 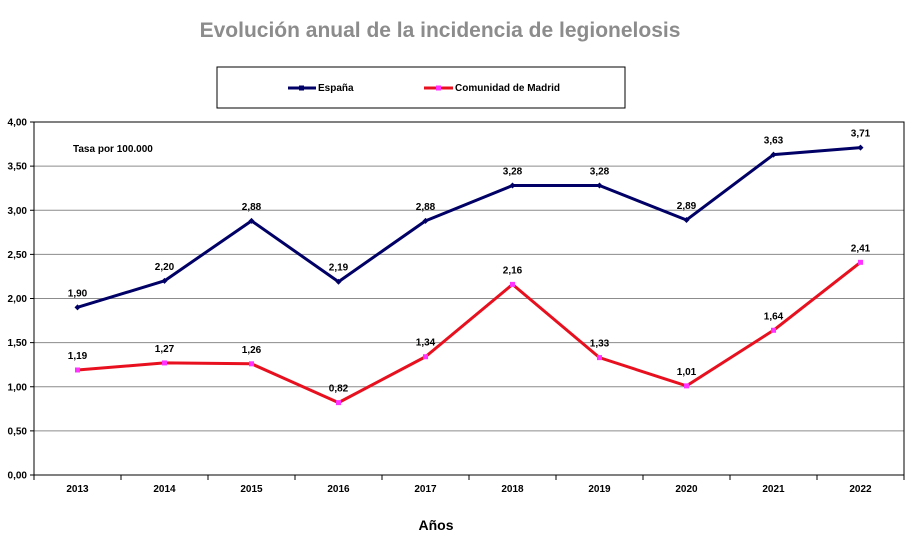 What do you see at coordinates (113, 149) in the screenshot?
I see `rate-annotation: Tasa por 100.000` at bounding box center [113, 149].